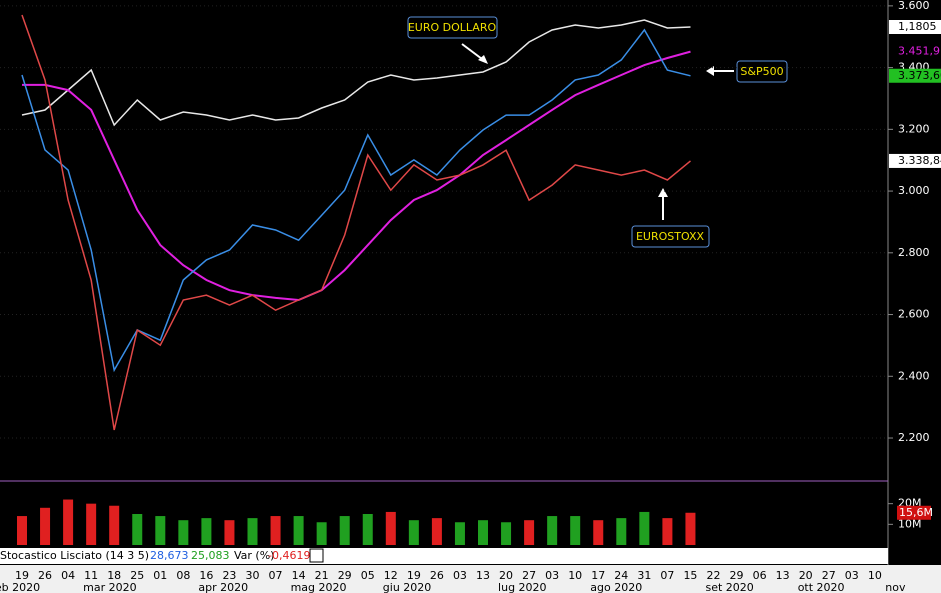  I want to click on x-tick-label: 06, so click(760, 575).